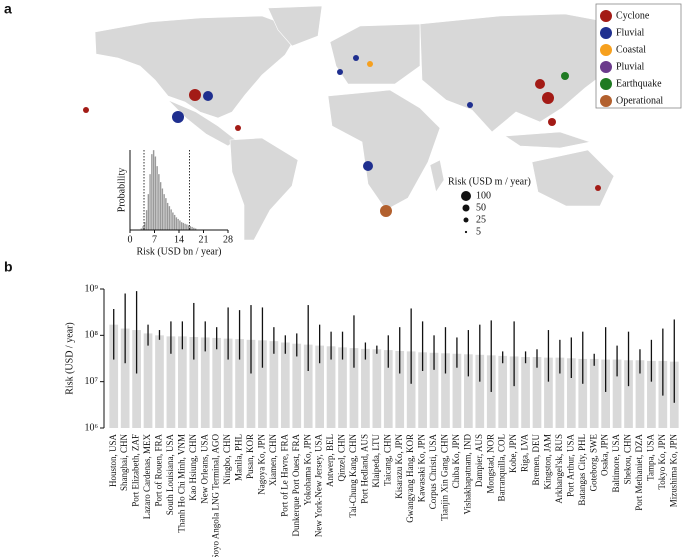  Describe the element at coordinates (593, 462) in the screenshot. I see `x-tick-label: Goteborg, SWE` at that location.